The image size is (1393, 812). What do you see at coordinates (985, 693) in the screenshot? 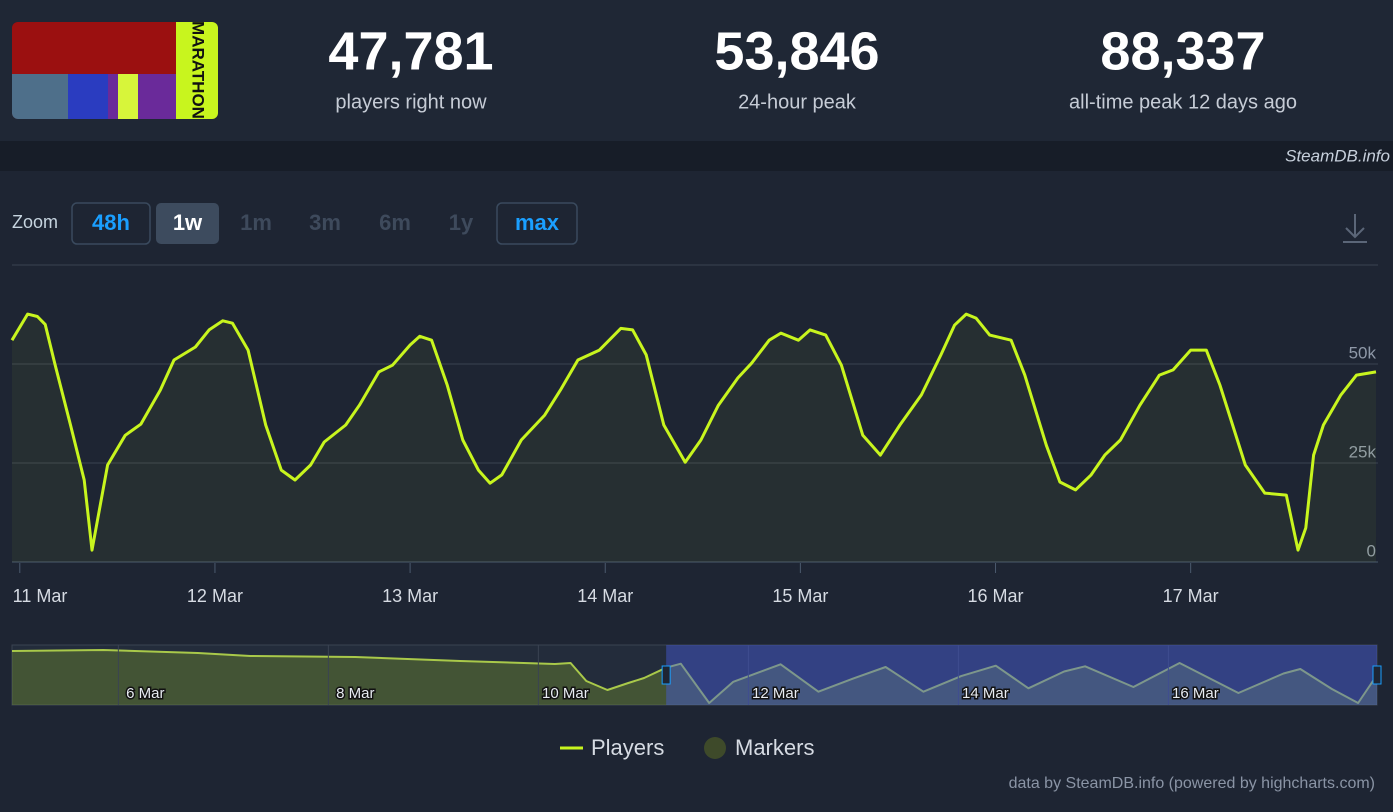
I see `navigator-tick-label: 14 Mar` at bounding box center [985, 693].